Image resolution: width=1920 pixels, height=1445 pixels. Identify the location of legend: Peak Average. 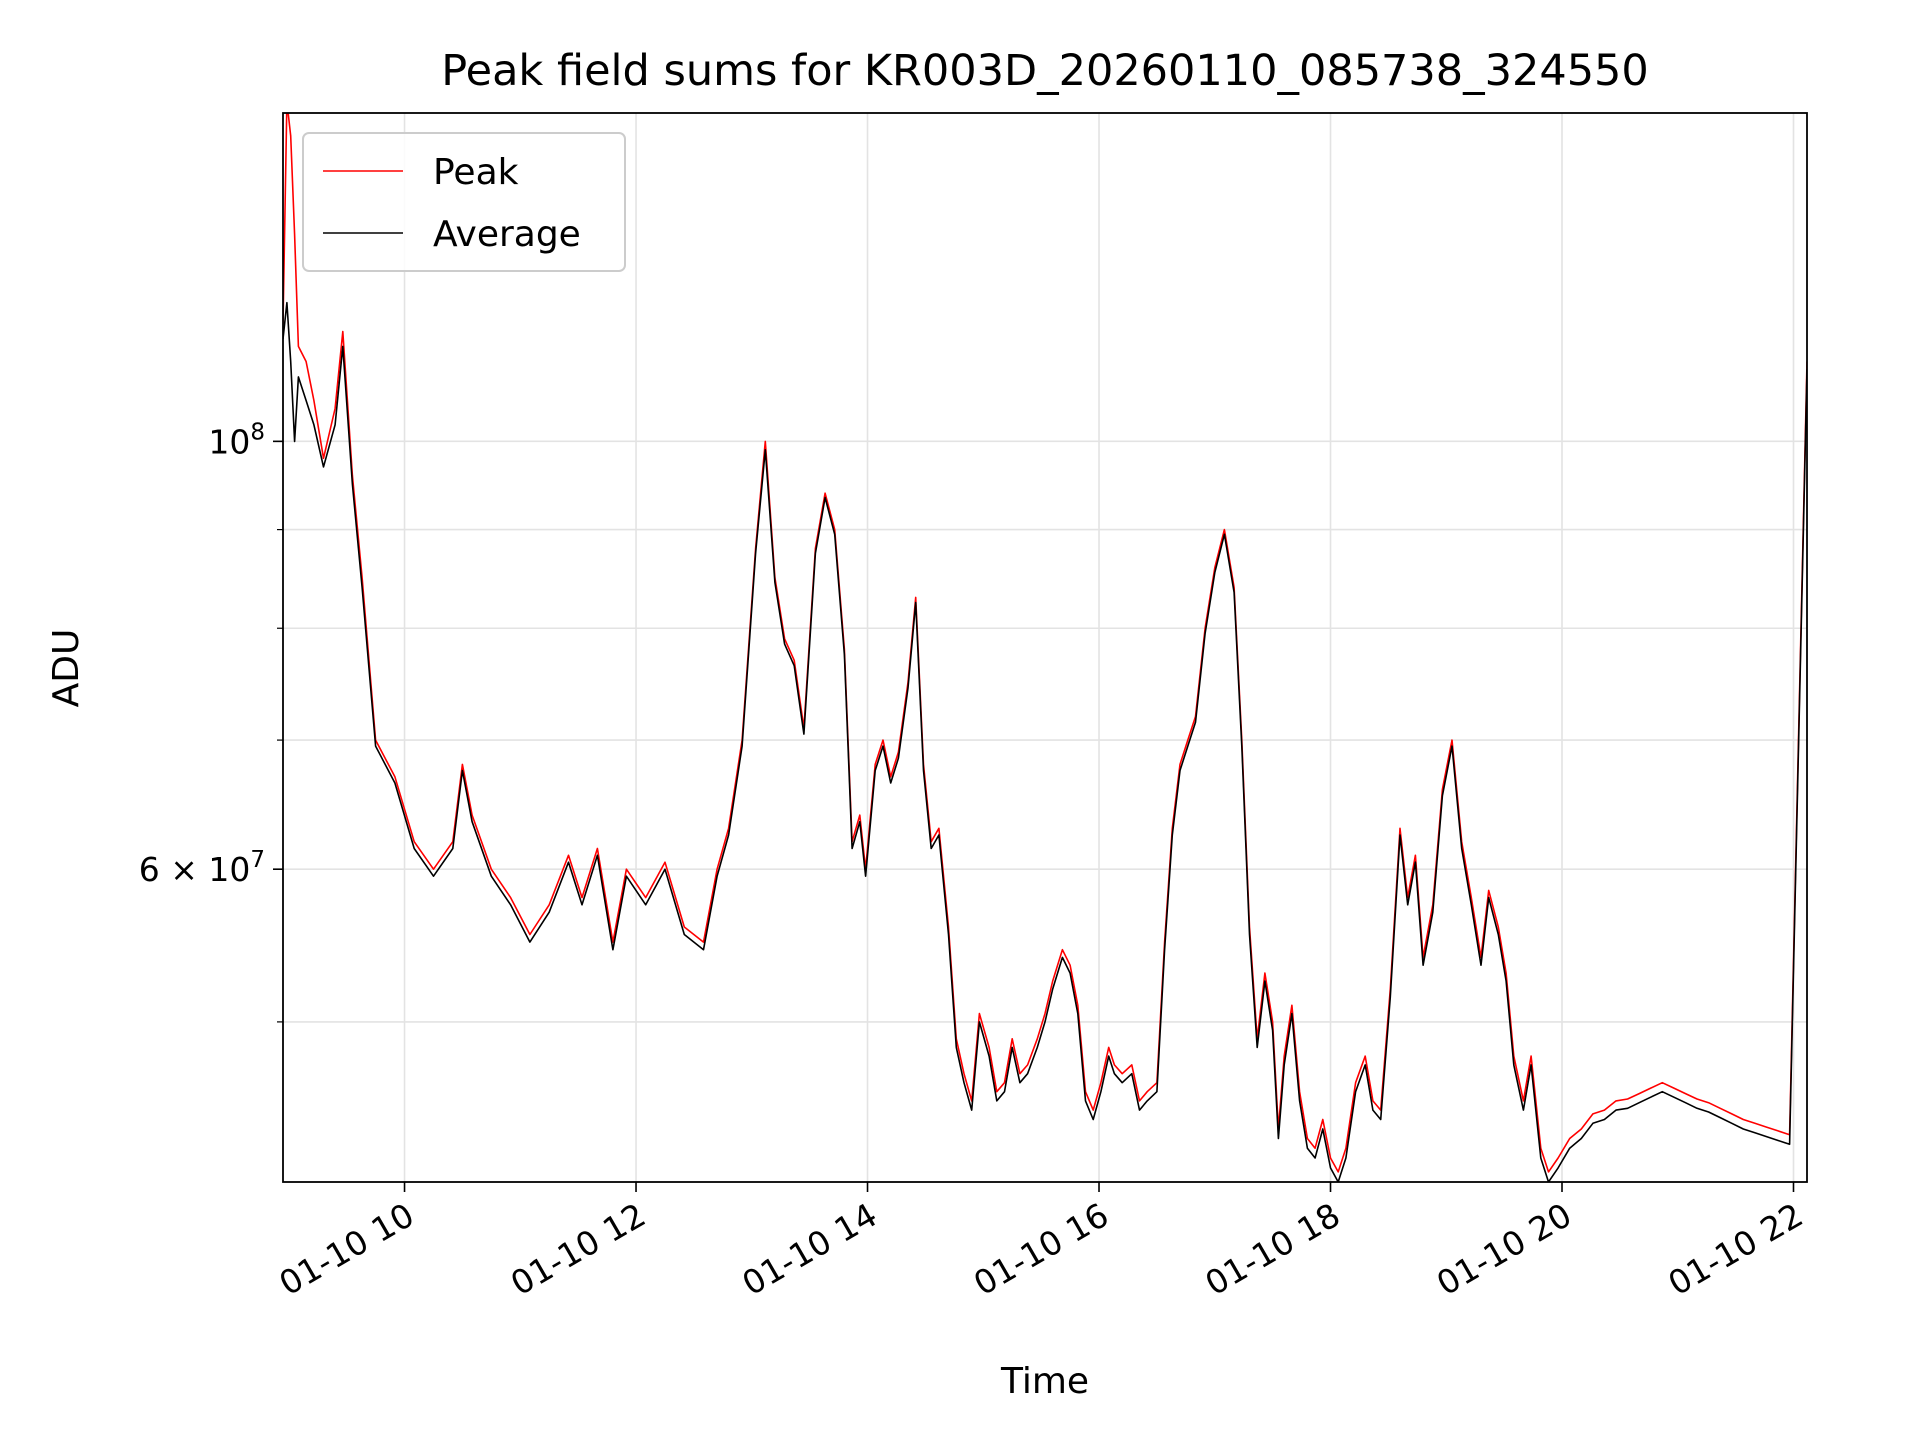
(464, 202).